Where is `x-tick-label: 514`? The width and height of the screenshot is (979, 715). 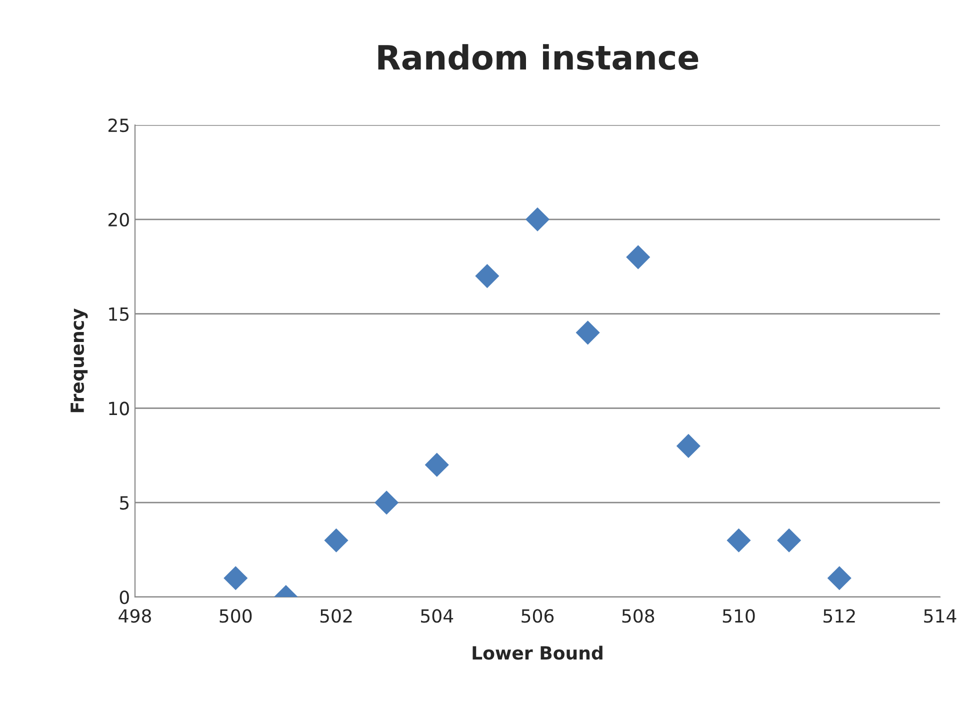 x-tick-label: 514 is located at coordinates (940, 616).